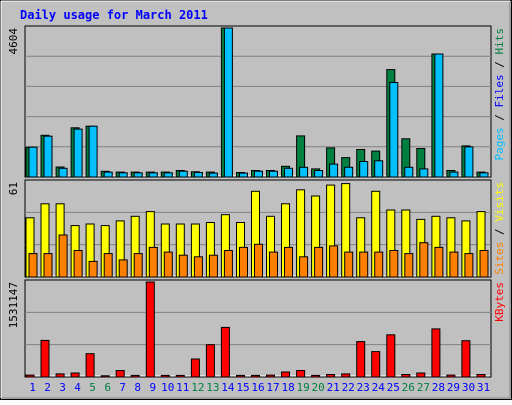 Image resolution: width=512 pixels, height=405 pixels. What do you see at coordinates (212, 387) in the screenshot?
I see `x-tick-label-day-13: 13` at bounding box center [212, 387].